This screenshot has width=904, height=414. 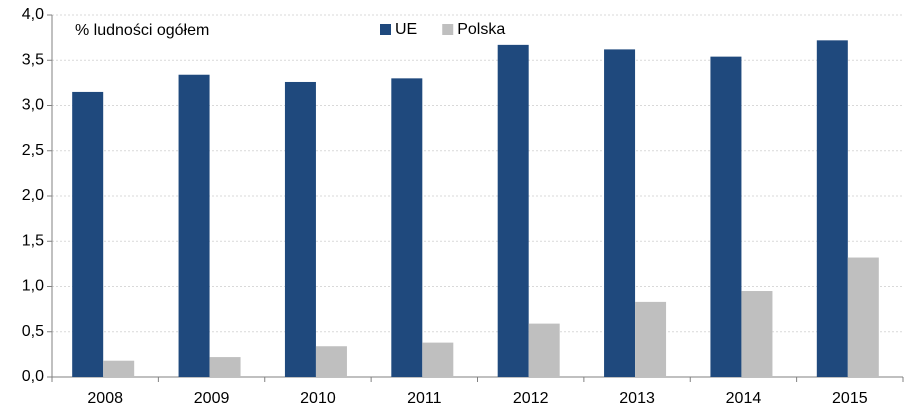 I want to click on legend-label: UE, so click(x=406, y=29).